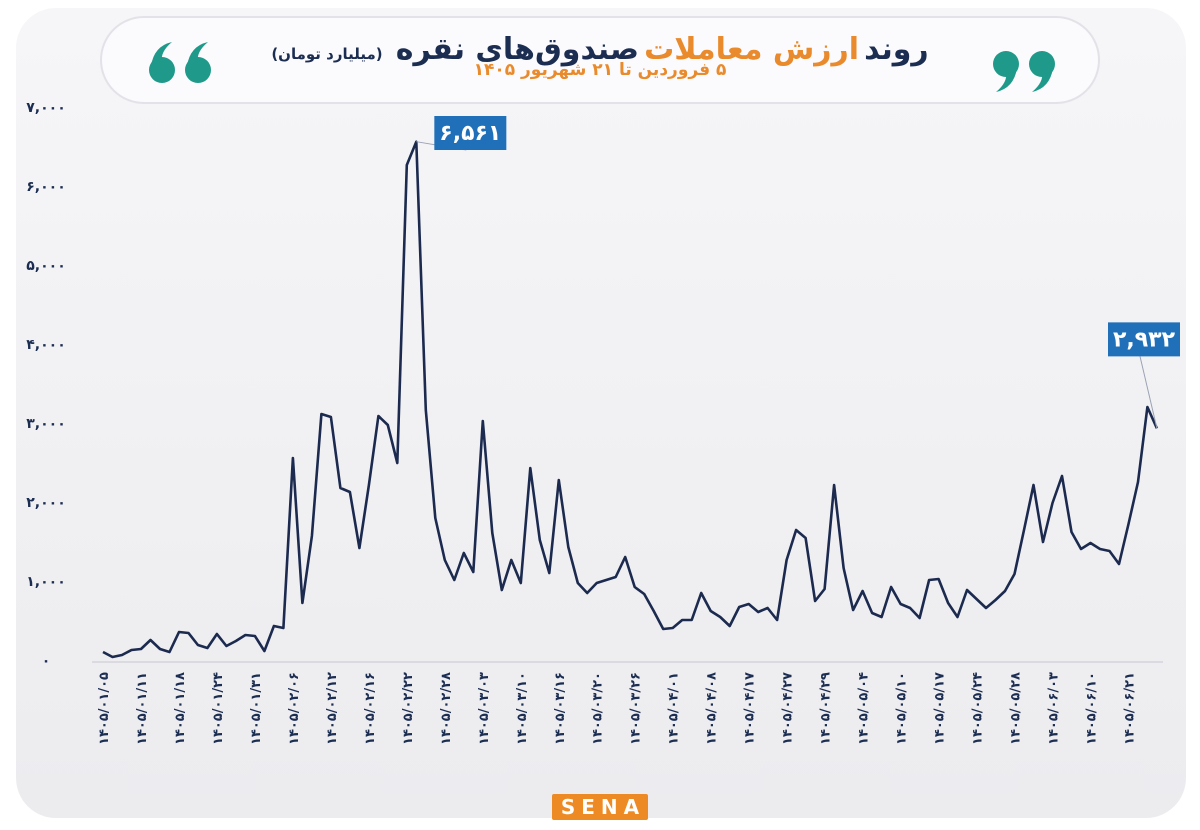  I want to click on x-tick-label: ۱۴۰۵/۰۱/۱۸, so click(180, 708).